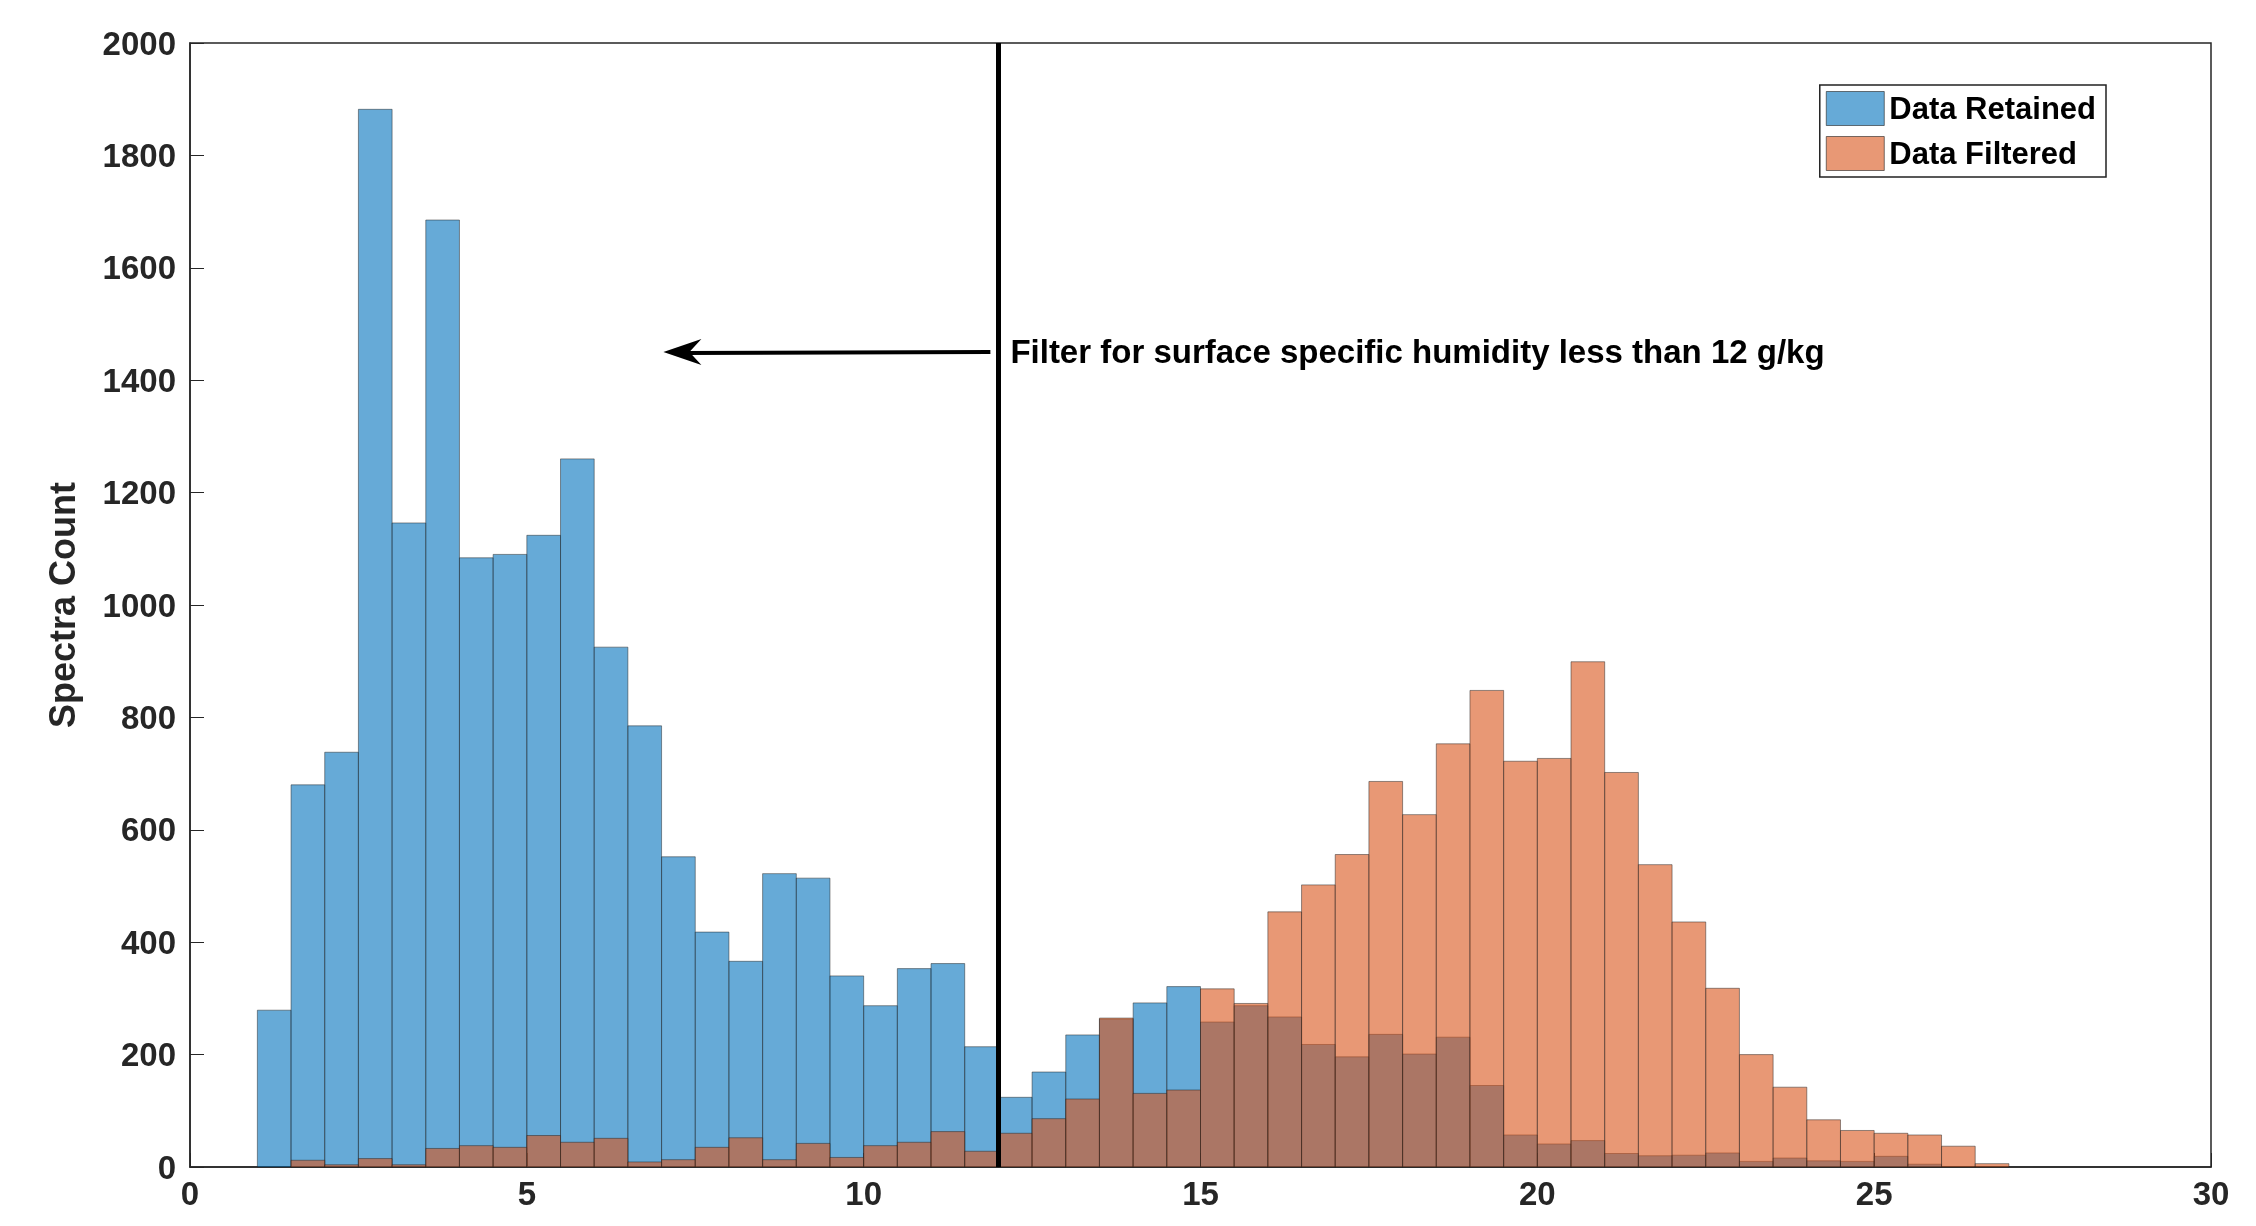  I want to click on legend-label: Data Retained, so click(1993, 108).